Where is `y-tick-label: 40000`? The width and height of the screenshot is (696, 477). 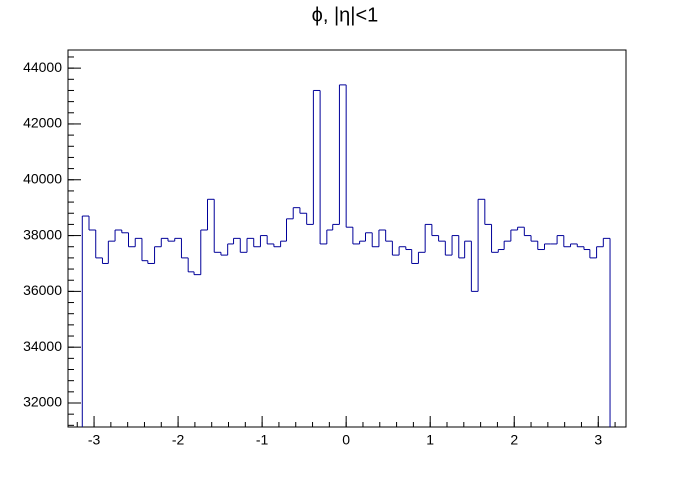 y-tick-label: 40000 is located at coordinates (42, 178).